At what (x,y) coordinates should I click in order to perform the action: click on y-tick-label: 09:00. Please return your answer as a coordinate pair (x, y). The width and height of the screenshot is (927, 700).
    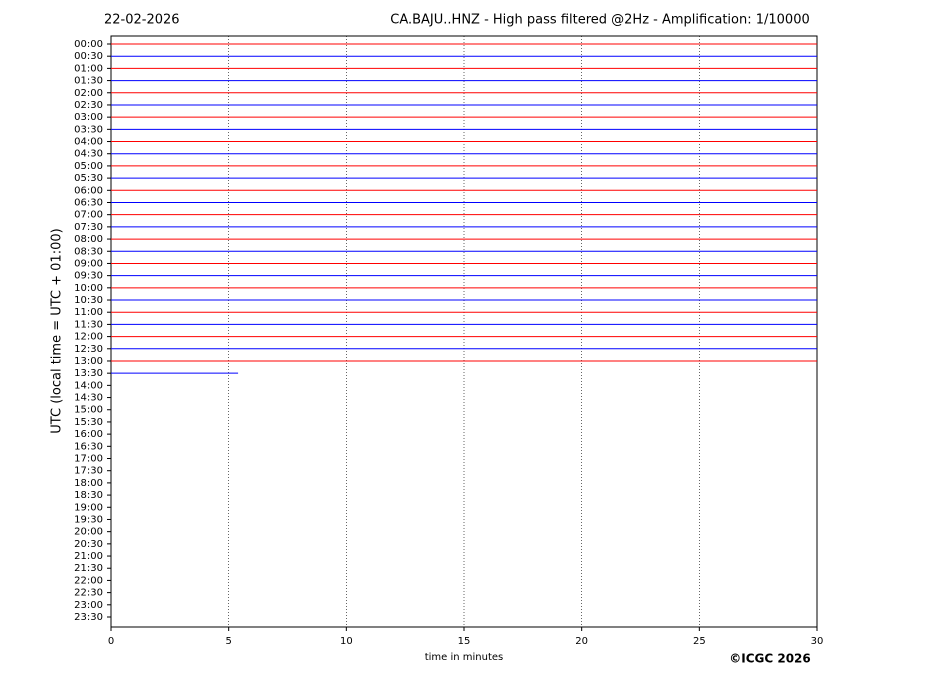
    Looking at the image, I should click on (88, 263).